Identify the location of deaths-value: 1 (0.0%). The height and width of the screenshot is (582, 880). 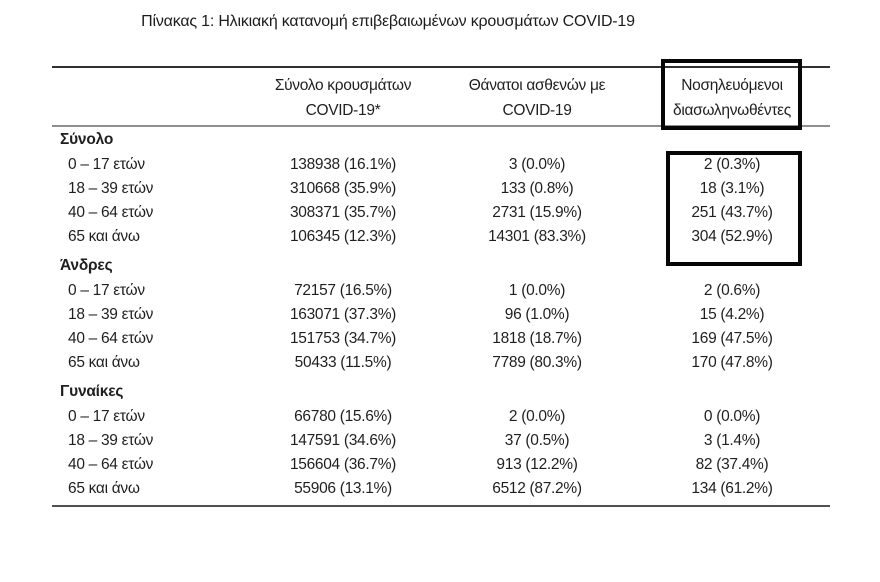
(537, 290).